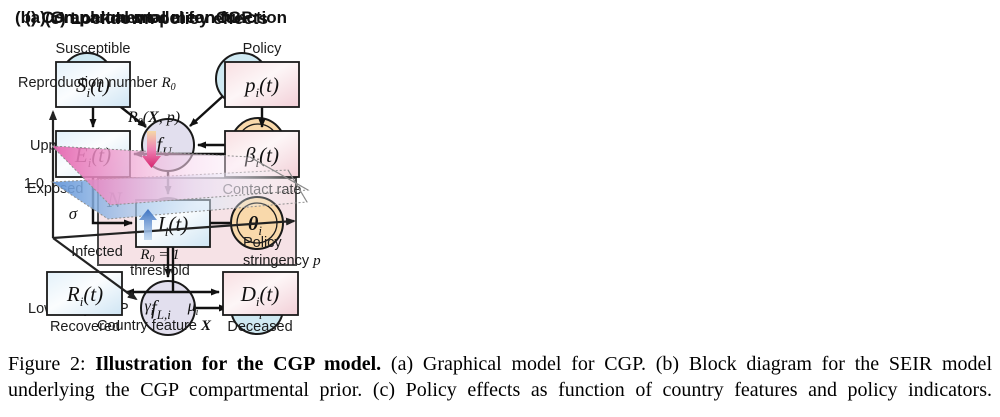  I want to click on sigma-label: σ, so click(73, 213).